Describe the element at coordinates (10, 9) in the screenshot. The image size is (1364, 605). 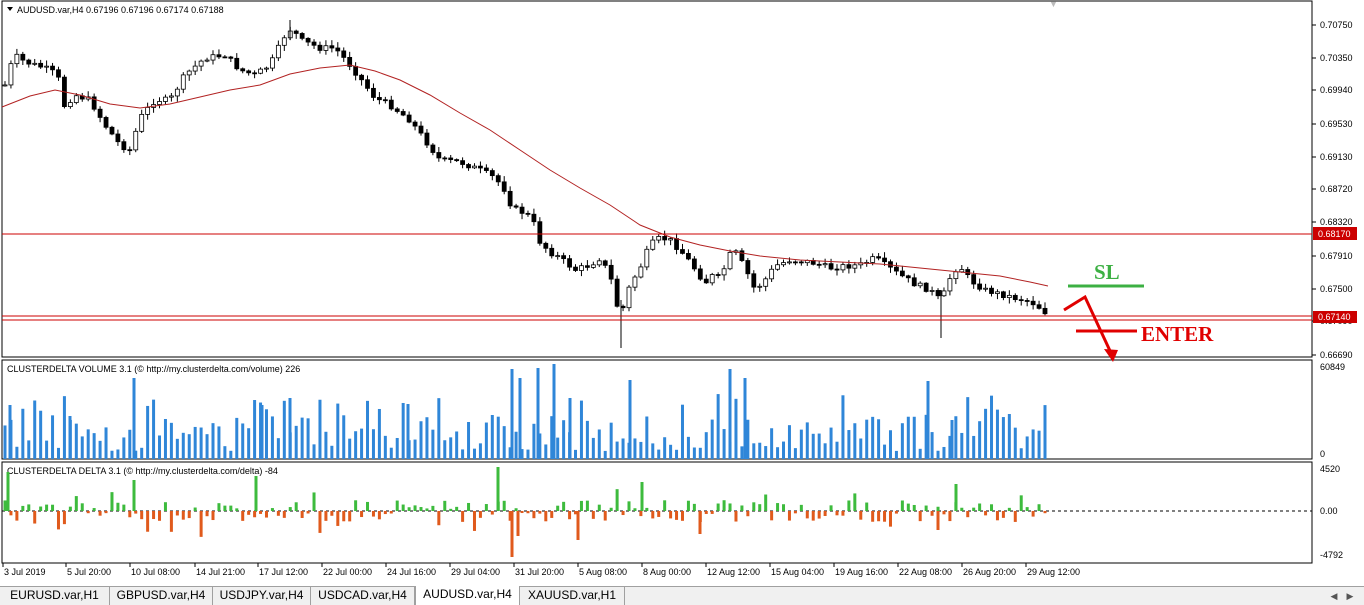
I see `caption-dropdown-icon` at that location.